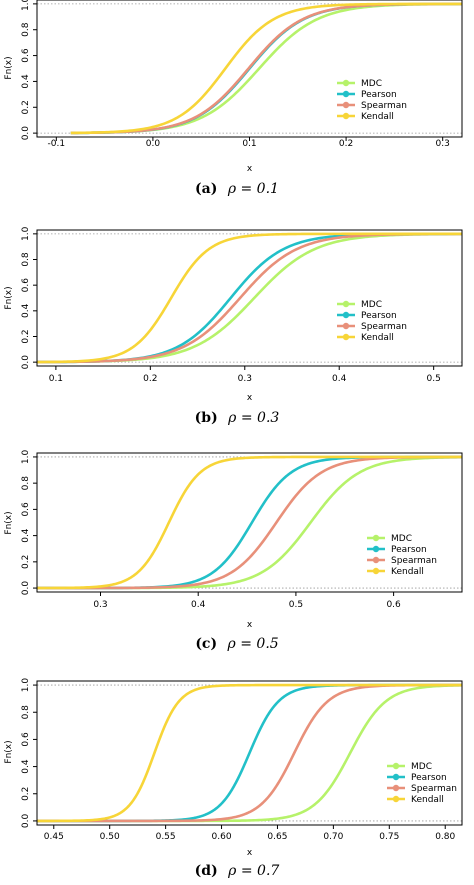  I want to click on caption-b-label: (b), so click(206, 418).